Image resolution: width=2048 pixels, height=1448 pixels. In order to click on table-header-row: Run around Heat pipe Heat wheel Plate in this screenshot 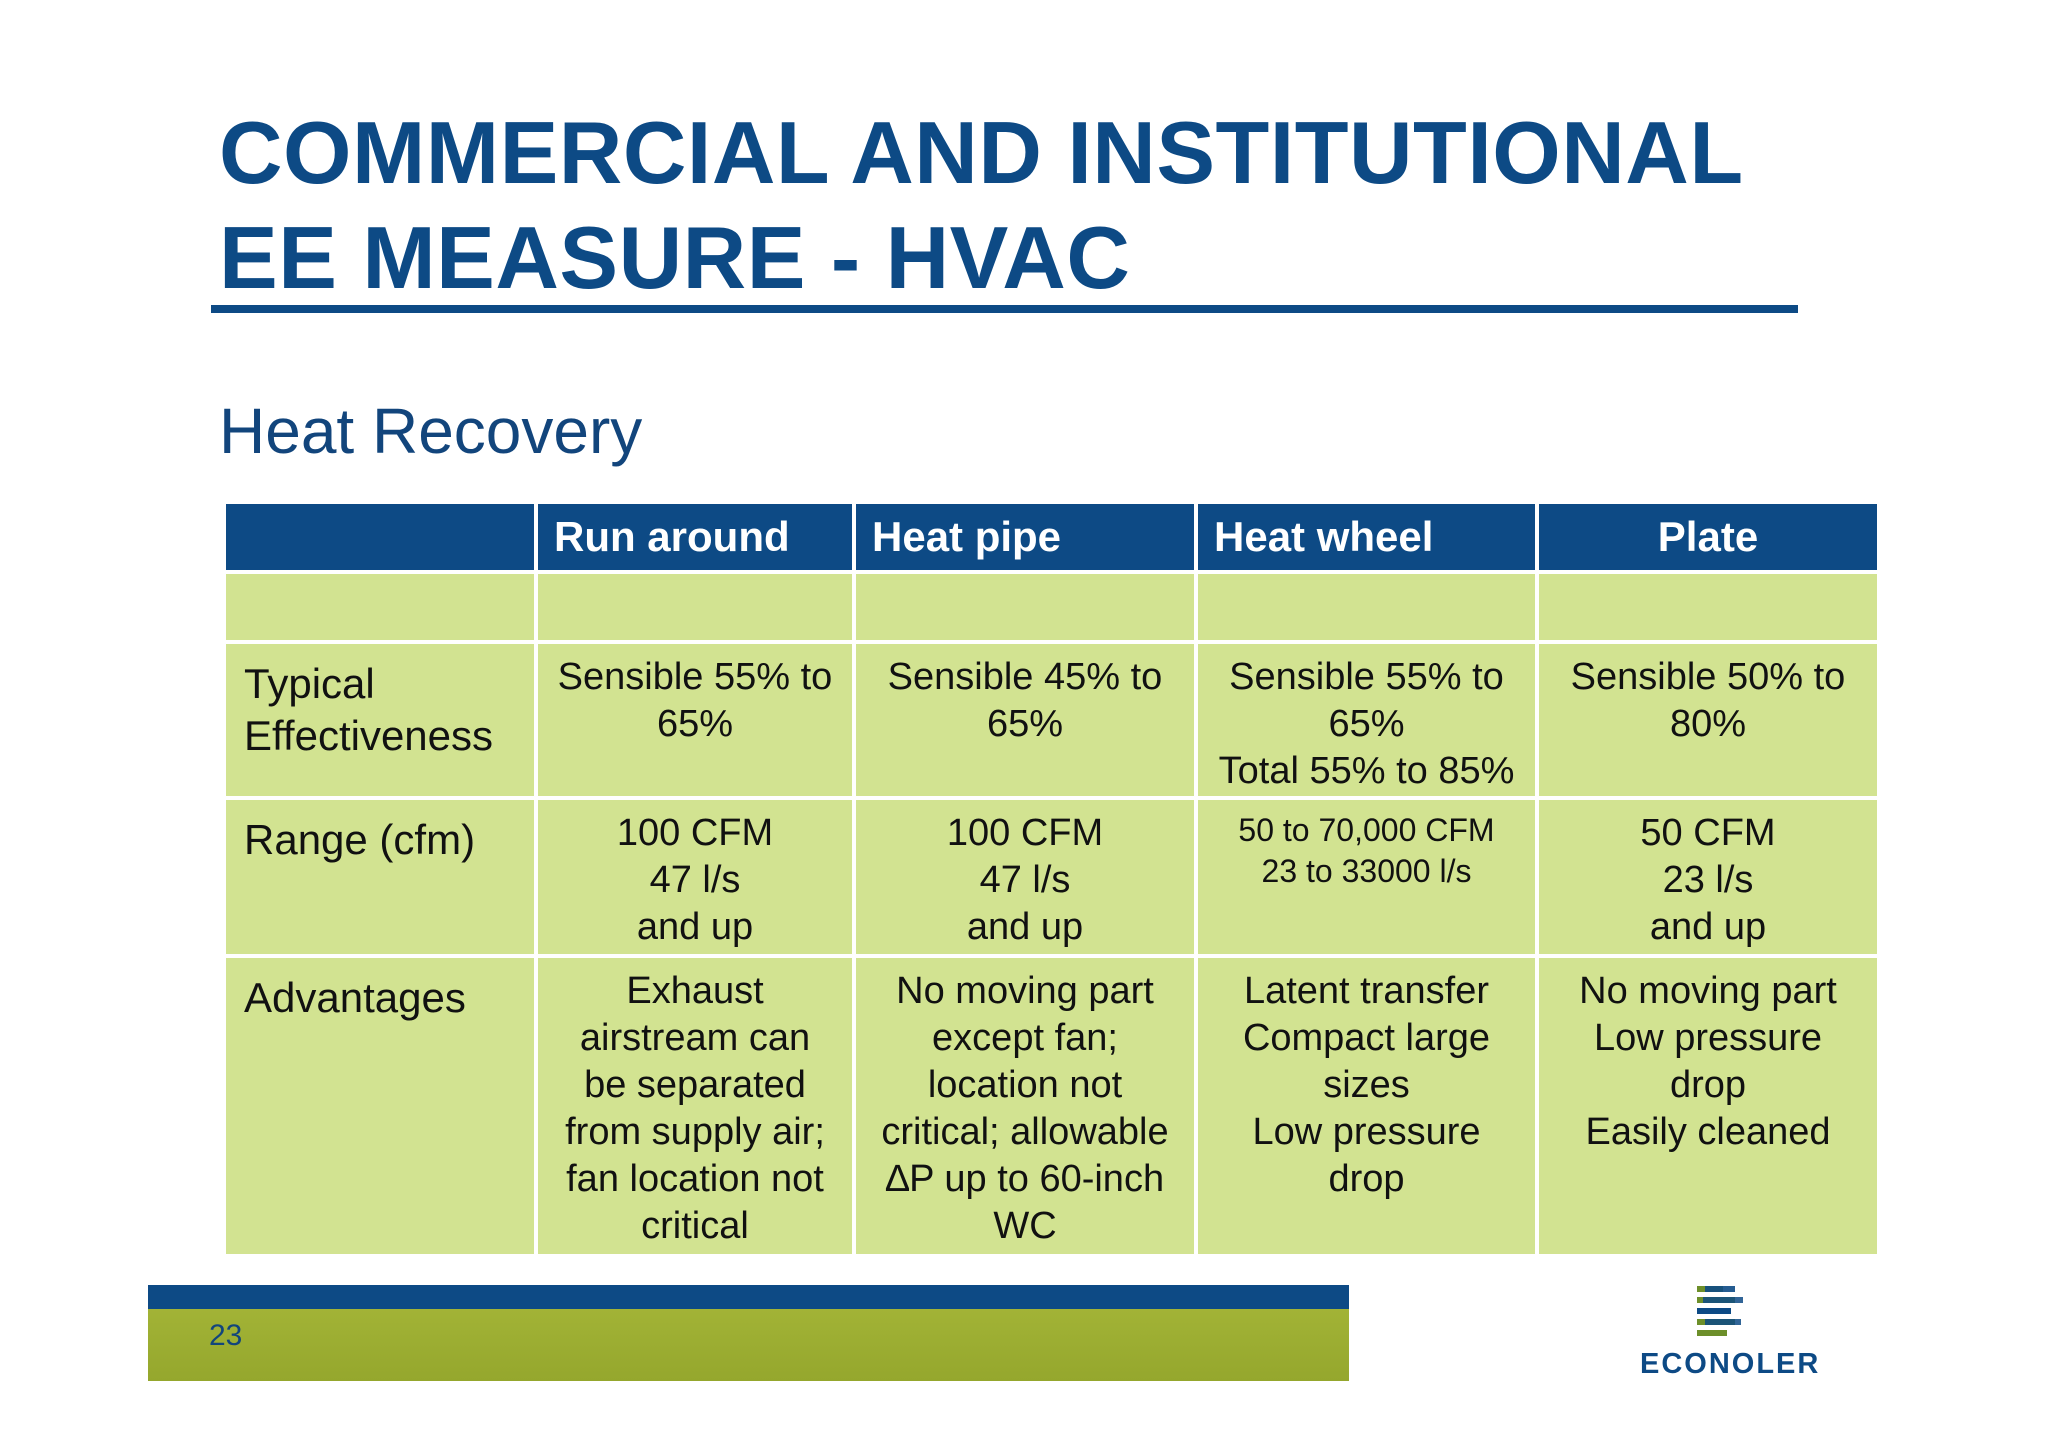, I will do `click(1051, 537)`.